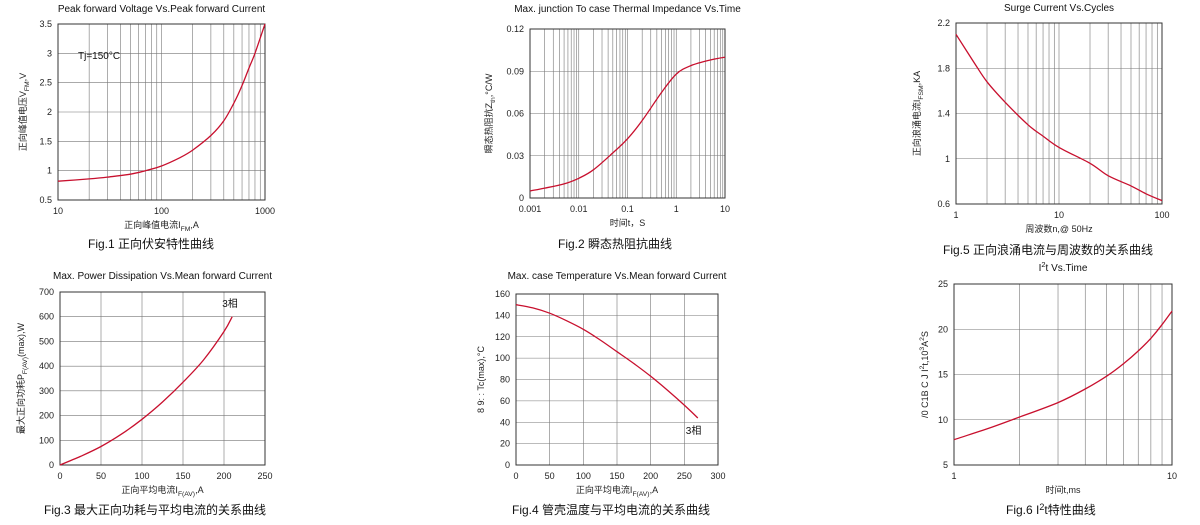 Image resolution: width=1200 pixels, height=525 pixels. Describe the element at coordinates (502, 294) in the screenshot. I see `y-tick-label: 160` at that location.